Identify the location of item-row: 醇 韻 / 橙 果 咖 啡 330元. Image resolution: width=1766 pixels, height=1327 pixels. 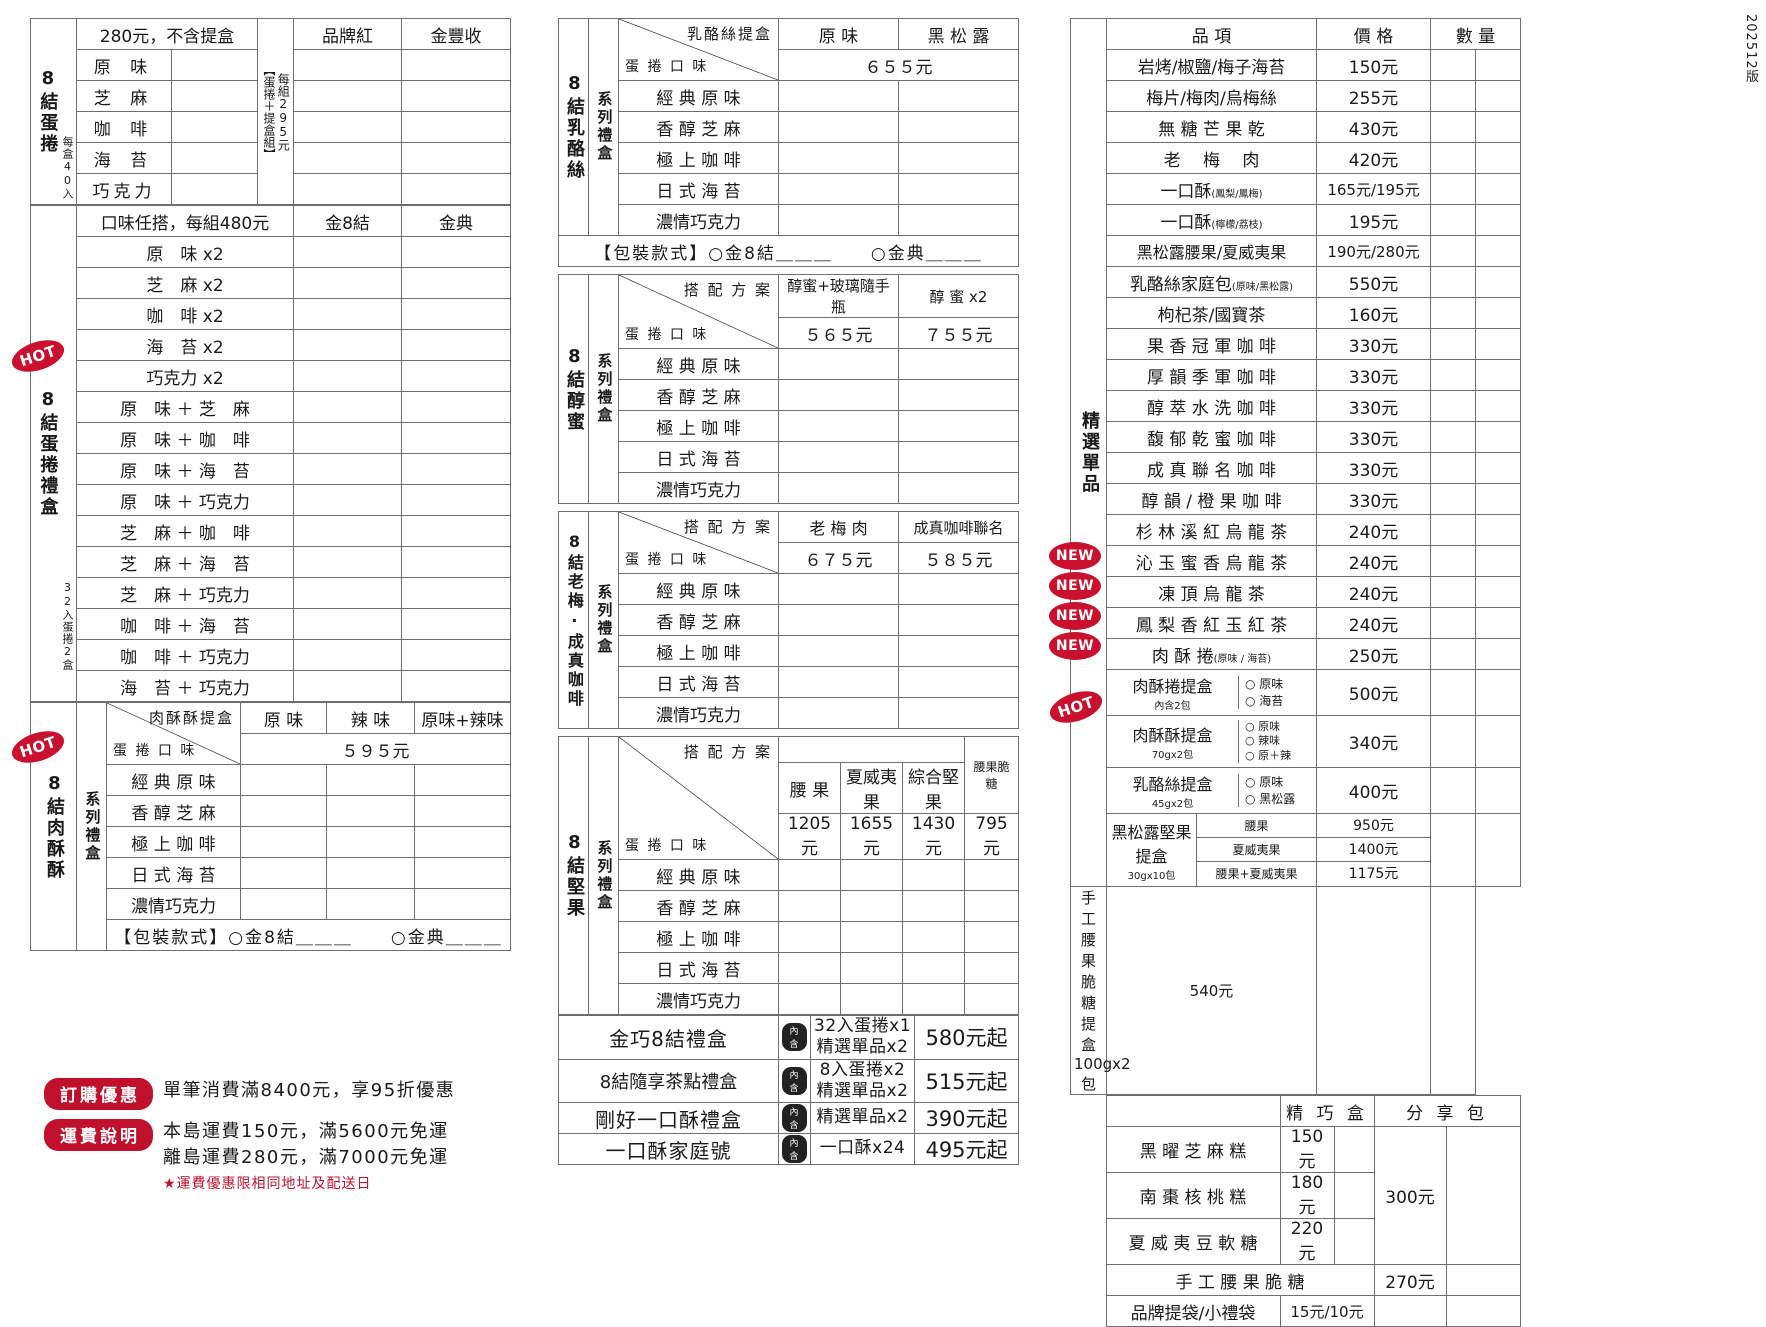
(1296, 499).